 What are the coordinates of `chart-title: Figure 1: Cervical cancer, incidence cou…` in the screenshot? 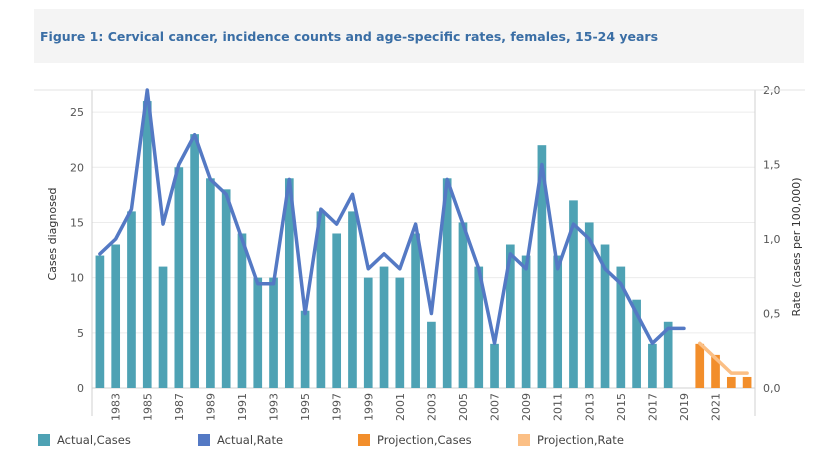 It's located at (349, 36).